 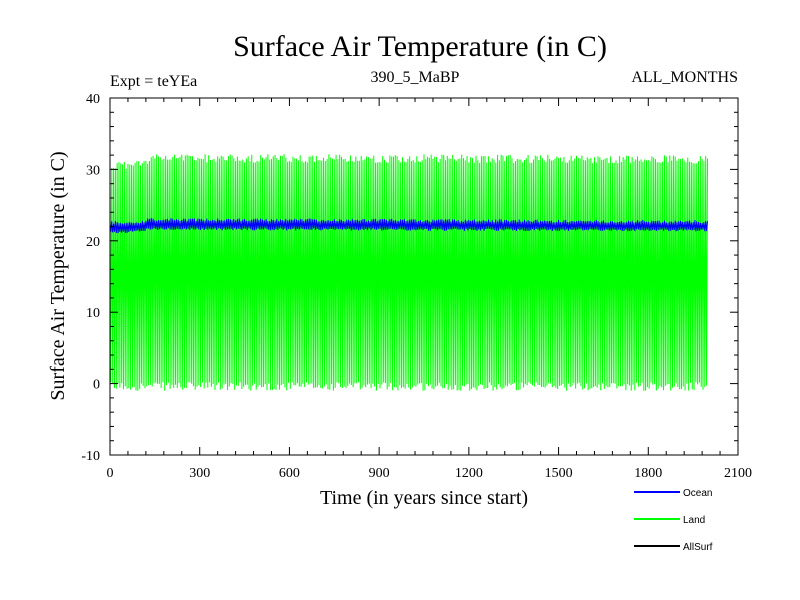 What do you see at coordinates (697, 493) in the screenshot?
I see `legend-label-ocean: Ocean` at bounding box center [697, 493].